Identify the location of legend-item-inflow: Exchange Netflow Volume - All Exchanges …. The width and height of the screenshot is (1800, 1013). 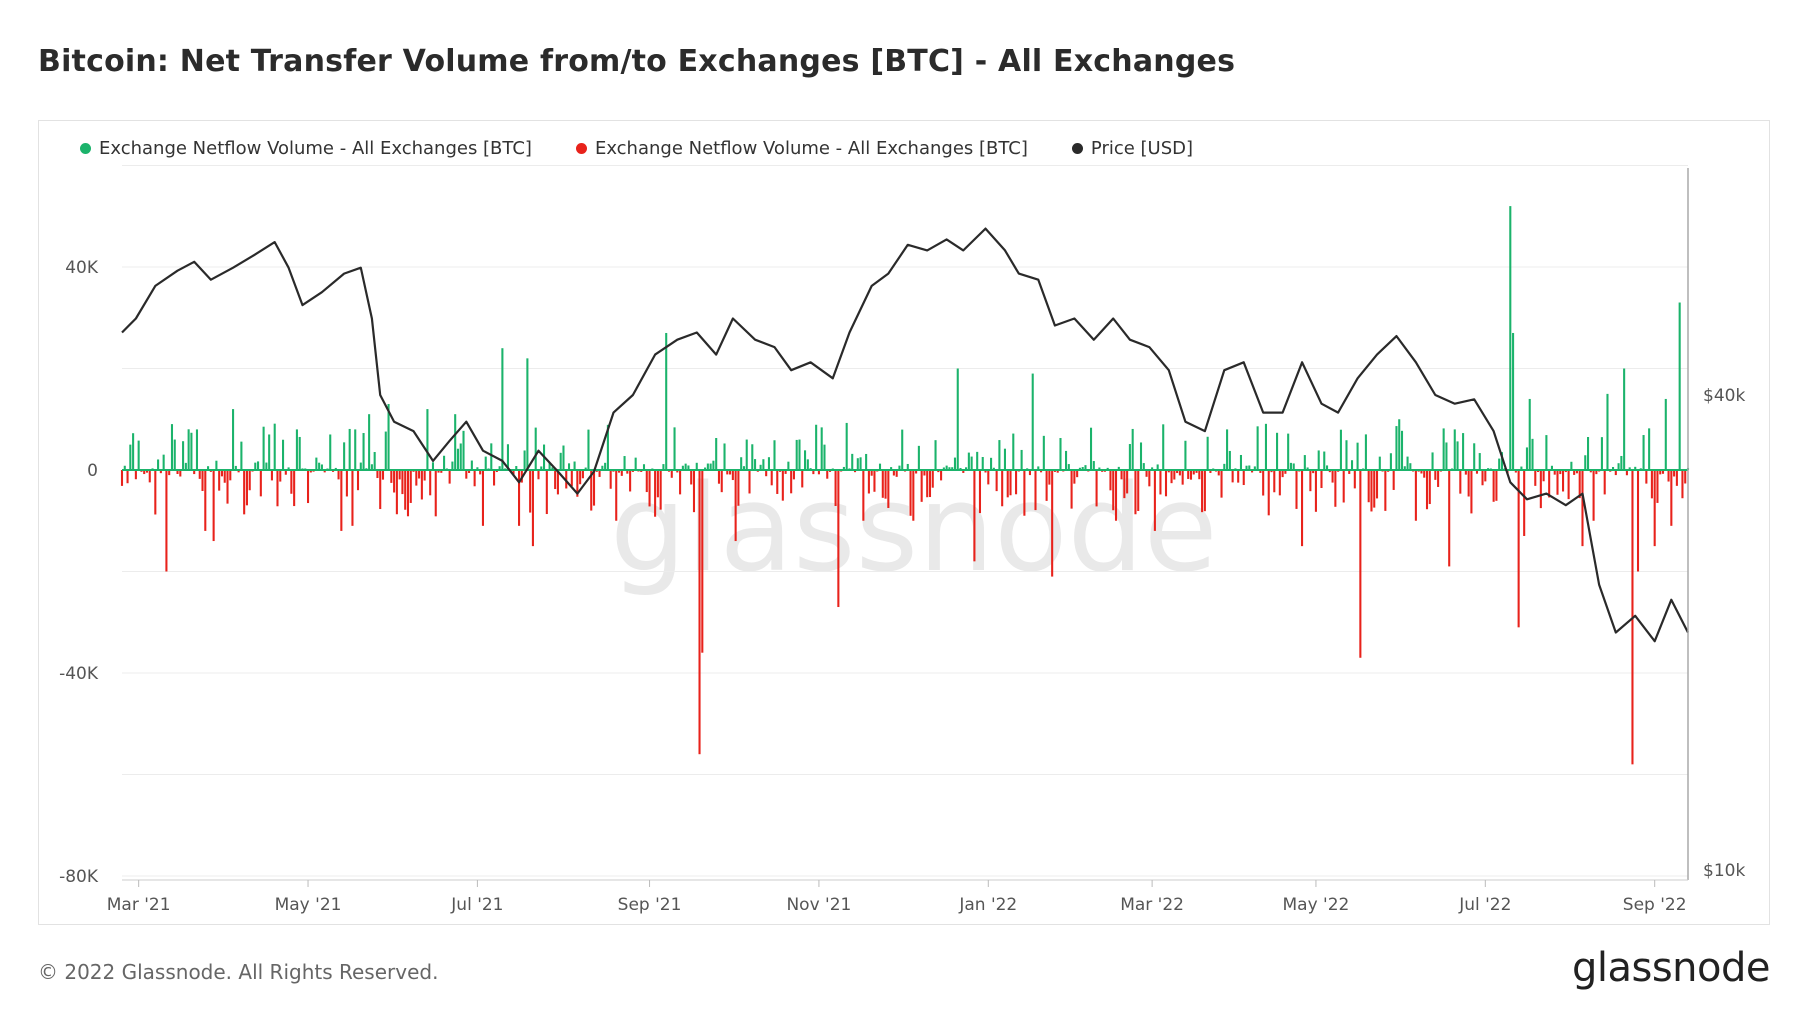
(306, 148).